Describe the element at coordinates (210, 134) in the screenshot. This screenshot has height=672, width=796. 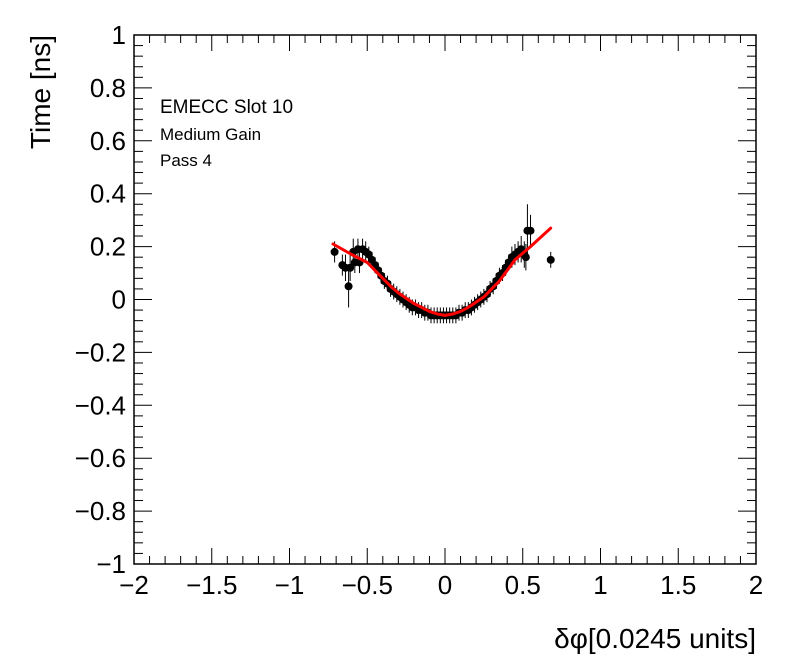
I see `annotation-gain: Medium Gain` at that location.